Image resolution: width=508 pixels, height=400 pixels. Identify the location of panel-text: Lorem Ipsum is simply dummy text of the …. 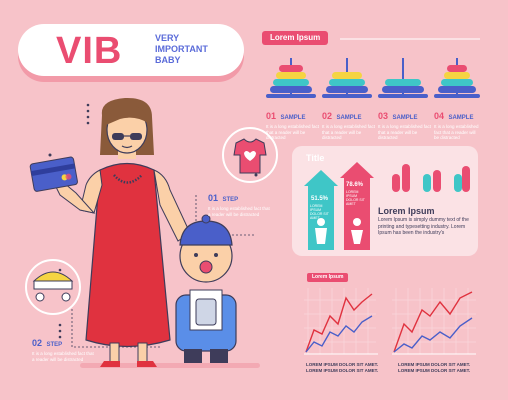
(423, 226).